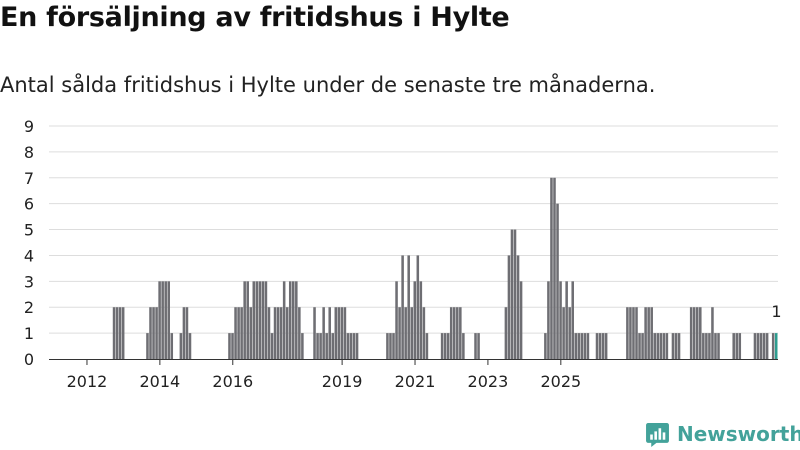 The image size is (800, 450). Describe the element at coordinates (29, 204) in the screenshot. I see `y-tick-label: 6` at that location.